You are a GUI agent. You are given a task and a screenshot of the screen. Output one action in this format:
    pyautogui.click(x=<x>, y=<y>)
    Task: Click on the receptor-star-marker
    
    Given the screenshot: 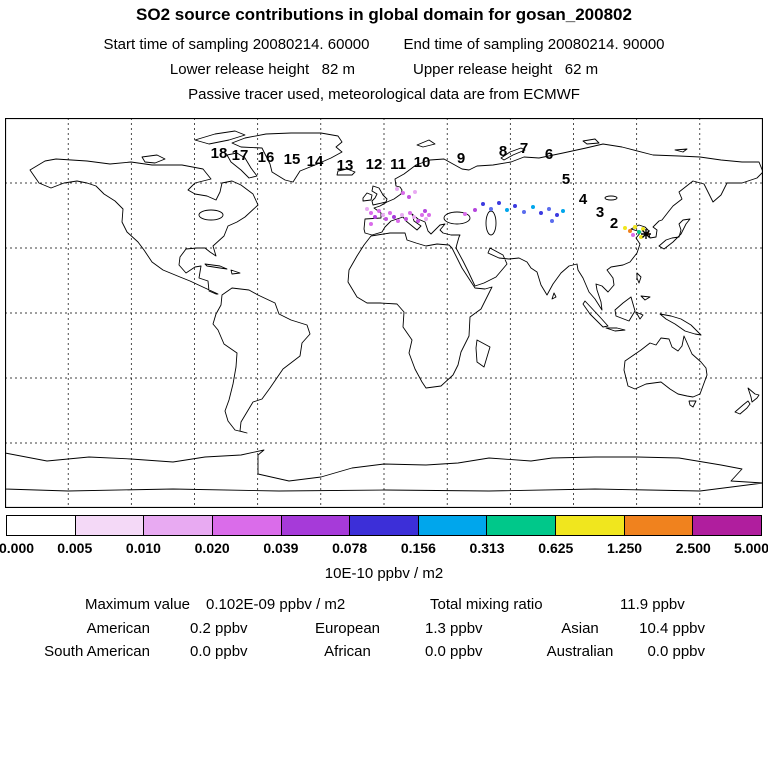 What is the action you would take?
    pyautogui.click(x=646, y=234)
    